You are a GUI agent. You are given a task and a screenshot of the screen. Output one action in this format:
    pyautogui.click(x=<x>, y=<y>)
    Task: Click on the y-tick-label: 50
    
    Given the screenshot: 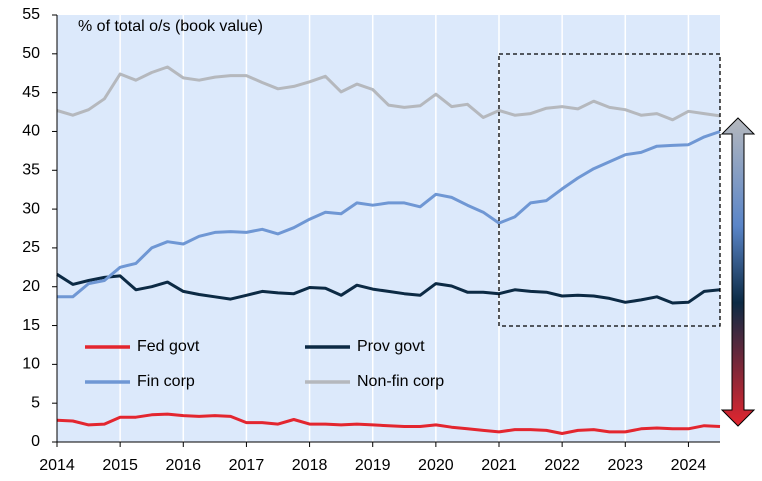 What is the action you would take?
    pyautogui.click(x=31, y=53)
    